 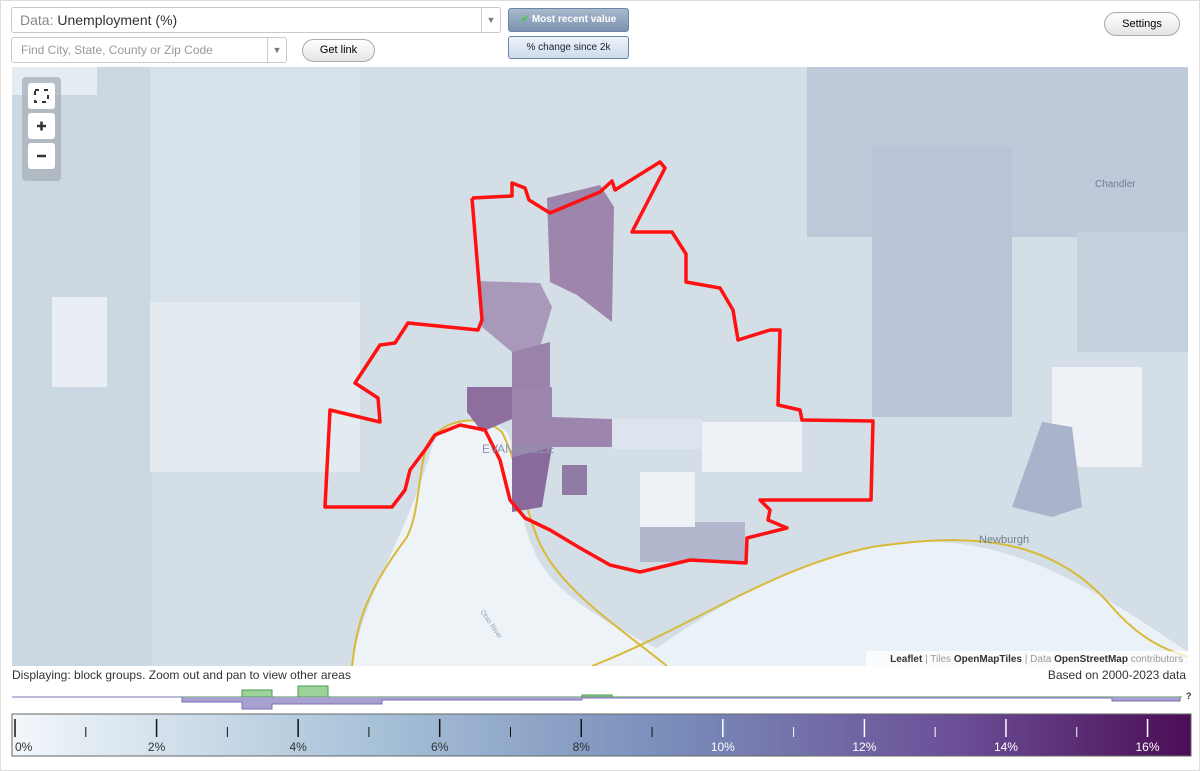 I want to click on data-select: Data: Unemployment (%) ▼, so click(x=256, y=20).